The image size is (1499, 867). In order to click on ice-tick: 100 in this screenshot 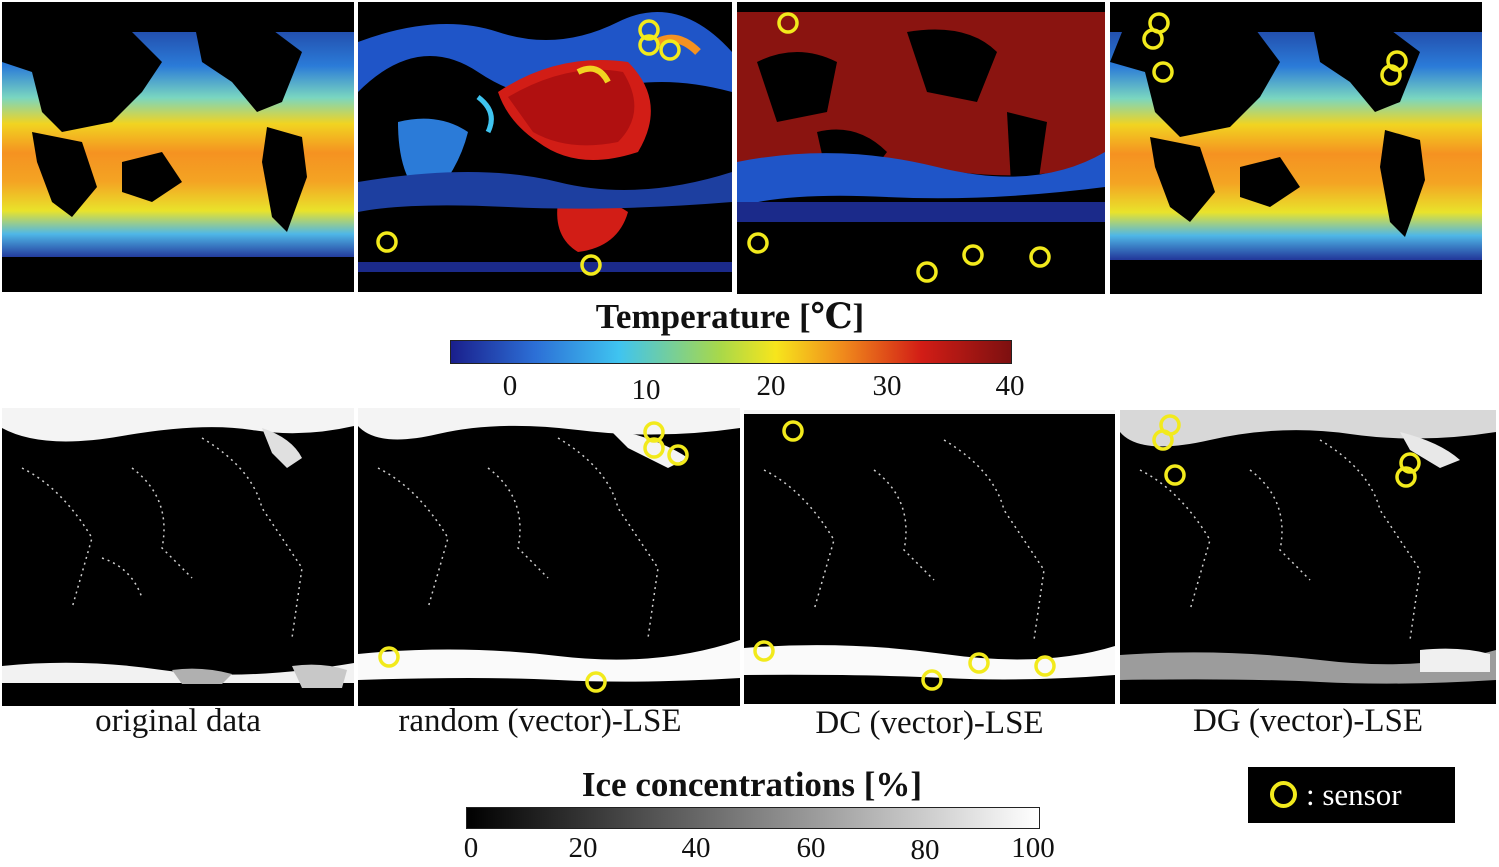, I will do `click(1033, 848)`.